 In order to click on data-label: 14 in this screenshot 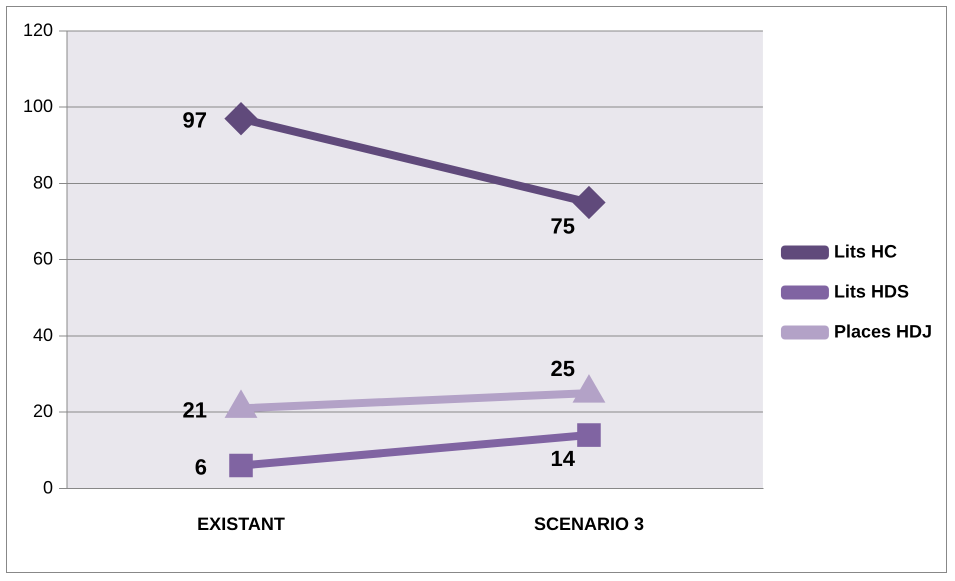, I will do `click(563, 459)`.